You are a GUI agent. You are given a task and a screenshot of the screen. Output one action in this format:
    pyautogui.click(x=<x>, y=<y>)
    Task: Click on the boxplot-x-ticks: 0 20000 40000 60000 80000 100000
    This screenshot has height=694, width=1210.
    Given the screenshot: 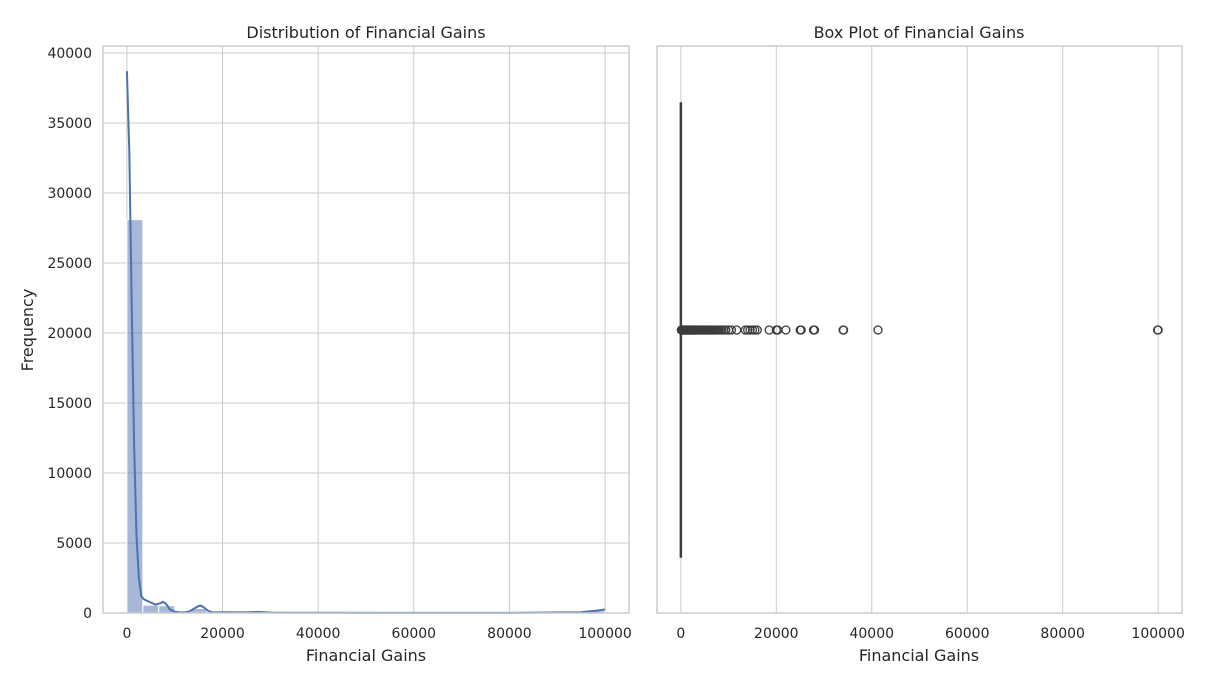 What is the action you would take?
    pyautogui.click(x=930, y=634)
    